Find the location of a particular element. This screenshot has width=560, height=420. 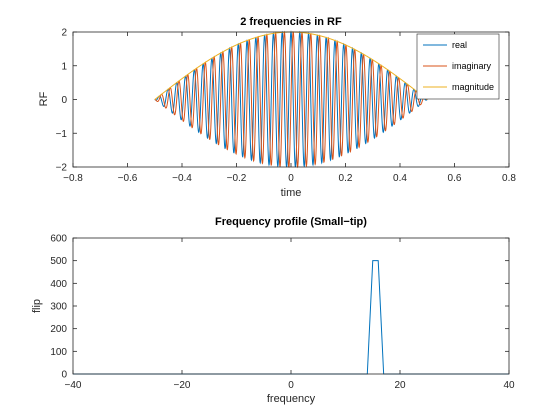

rf-x-tick-label-3: −0.2 is located at coordinates (237, 178).